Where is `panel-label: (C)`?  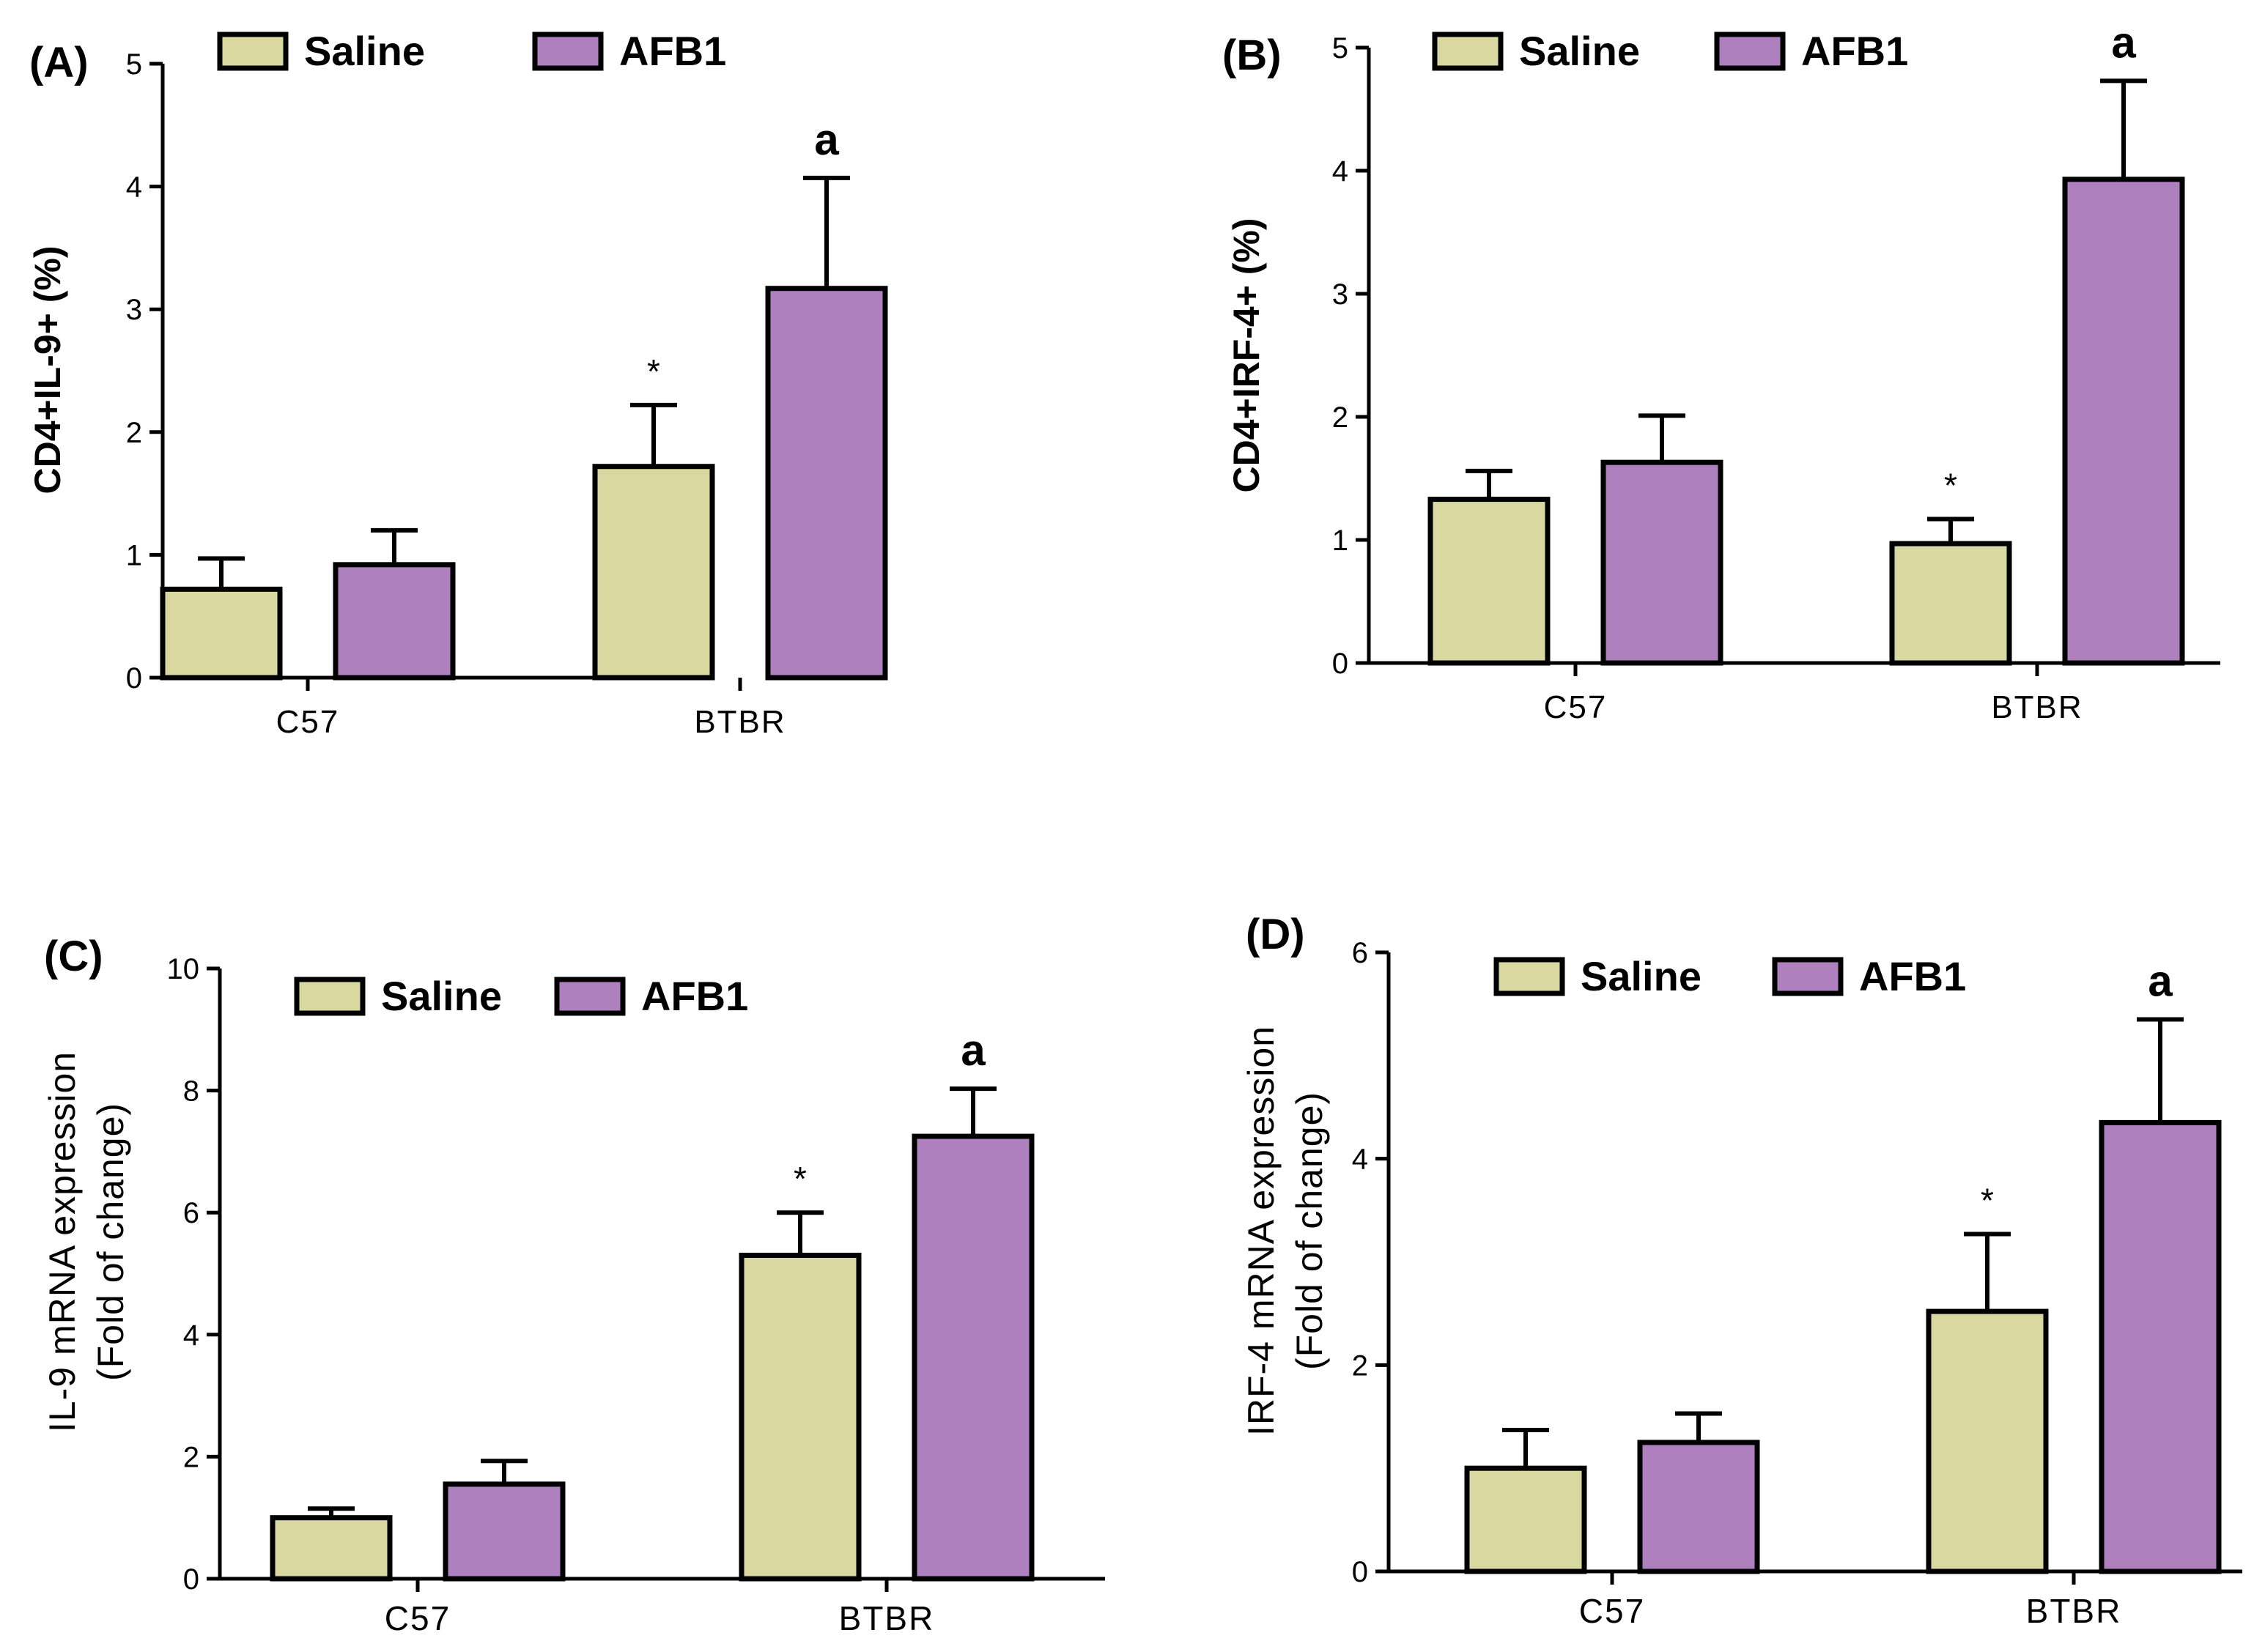
panel-label: (C) is located at coordinates (73, 956).